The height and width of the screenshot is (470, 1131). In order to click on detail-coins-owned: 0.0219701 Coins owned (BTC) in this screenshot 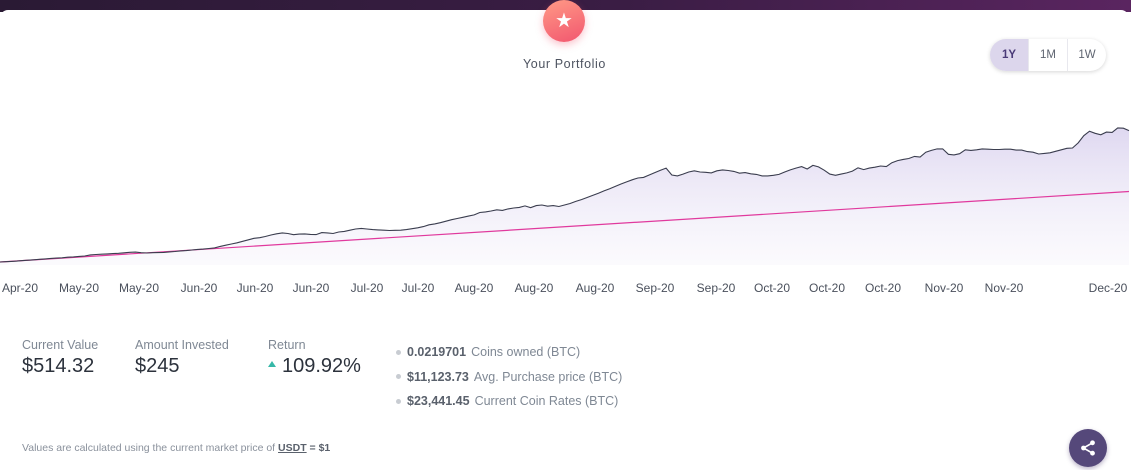, I will do `click(509, 352)`.